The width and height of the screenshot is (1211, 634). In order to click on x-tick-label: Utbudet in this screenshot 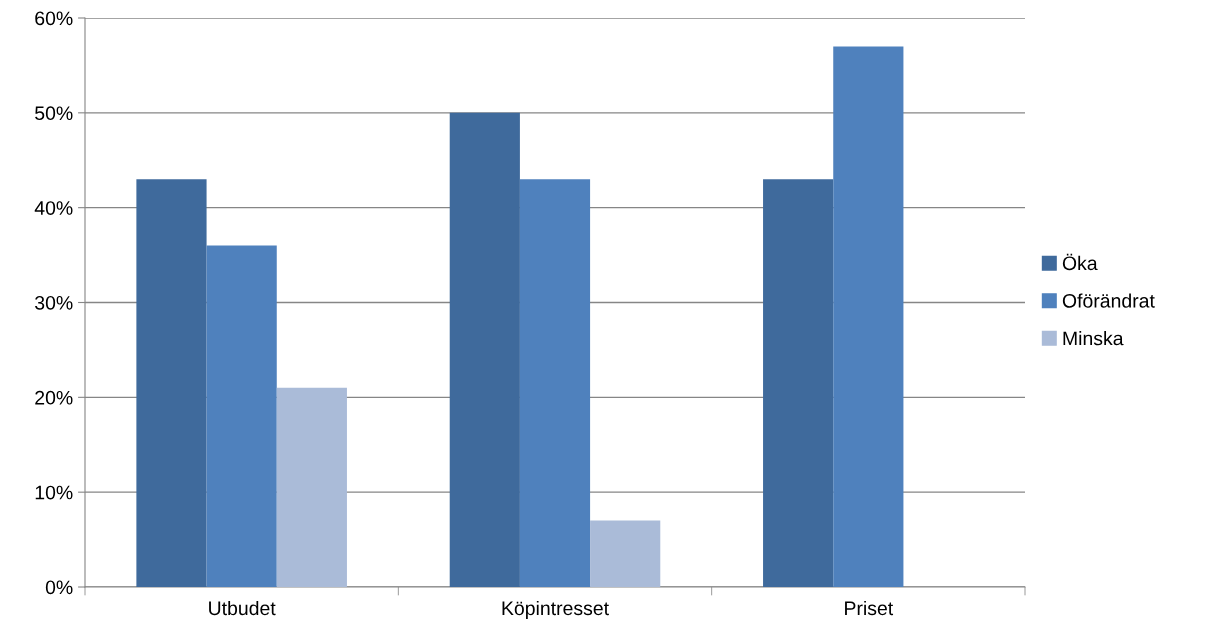, I will do `click(242, 608)`.